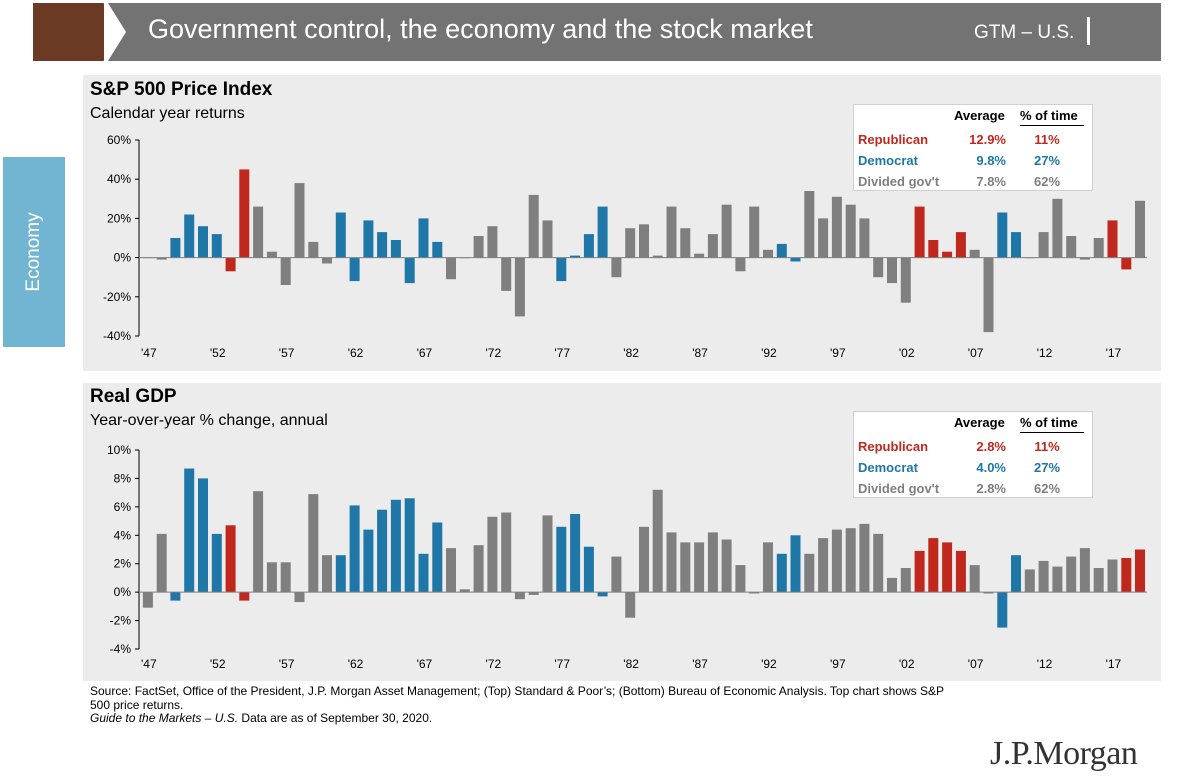  Describe the element at coordinates (395, 249) in the screenshot. I see `bar-1965` at that location.